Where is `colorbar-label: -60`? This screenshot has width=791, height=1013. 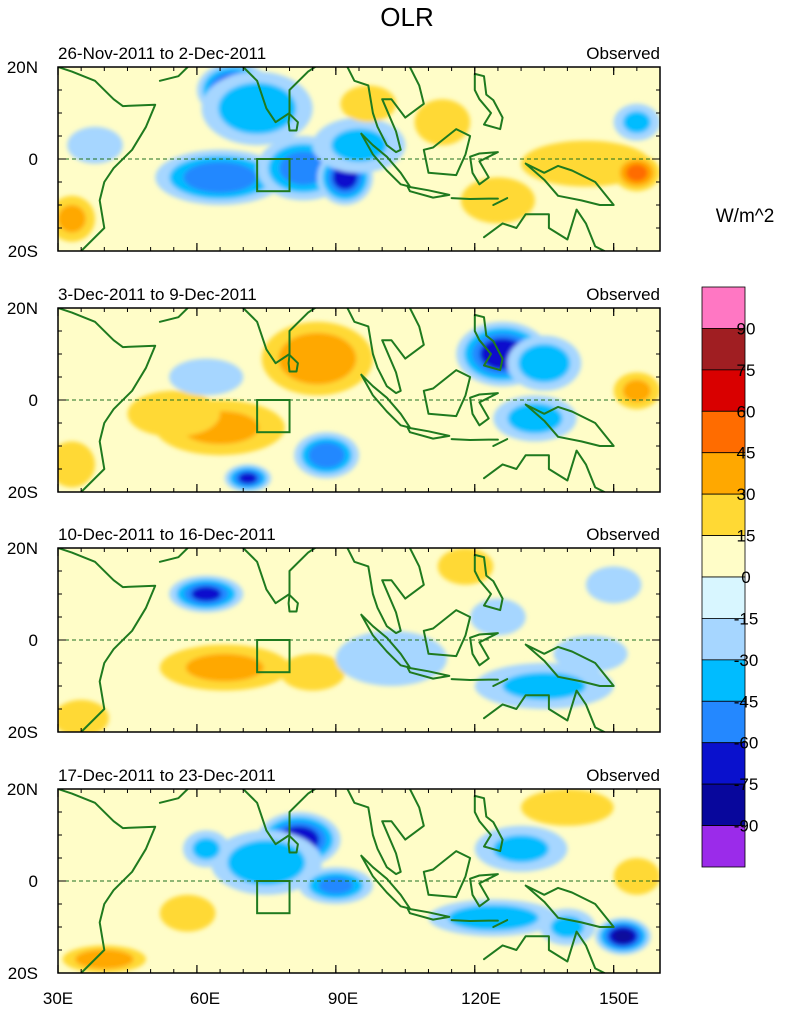 colorbar-label: -60 is located at coordinates (746, 743).